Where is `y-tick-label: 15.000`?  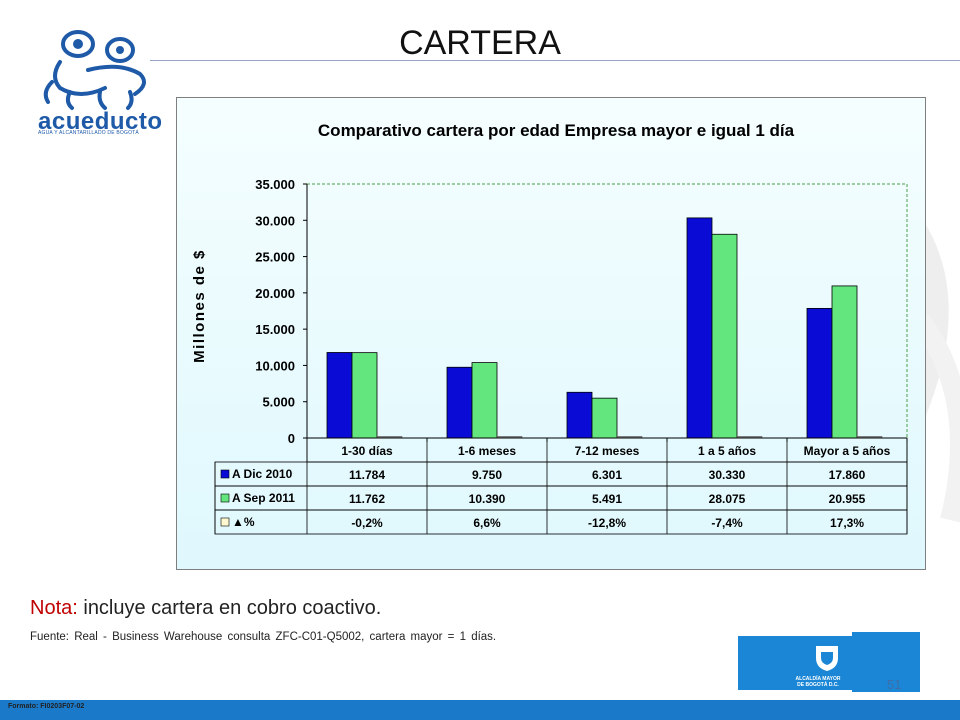
y-tick-label: 15.000 is located at coordinates (275, 329).